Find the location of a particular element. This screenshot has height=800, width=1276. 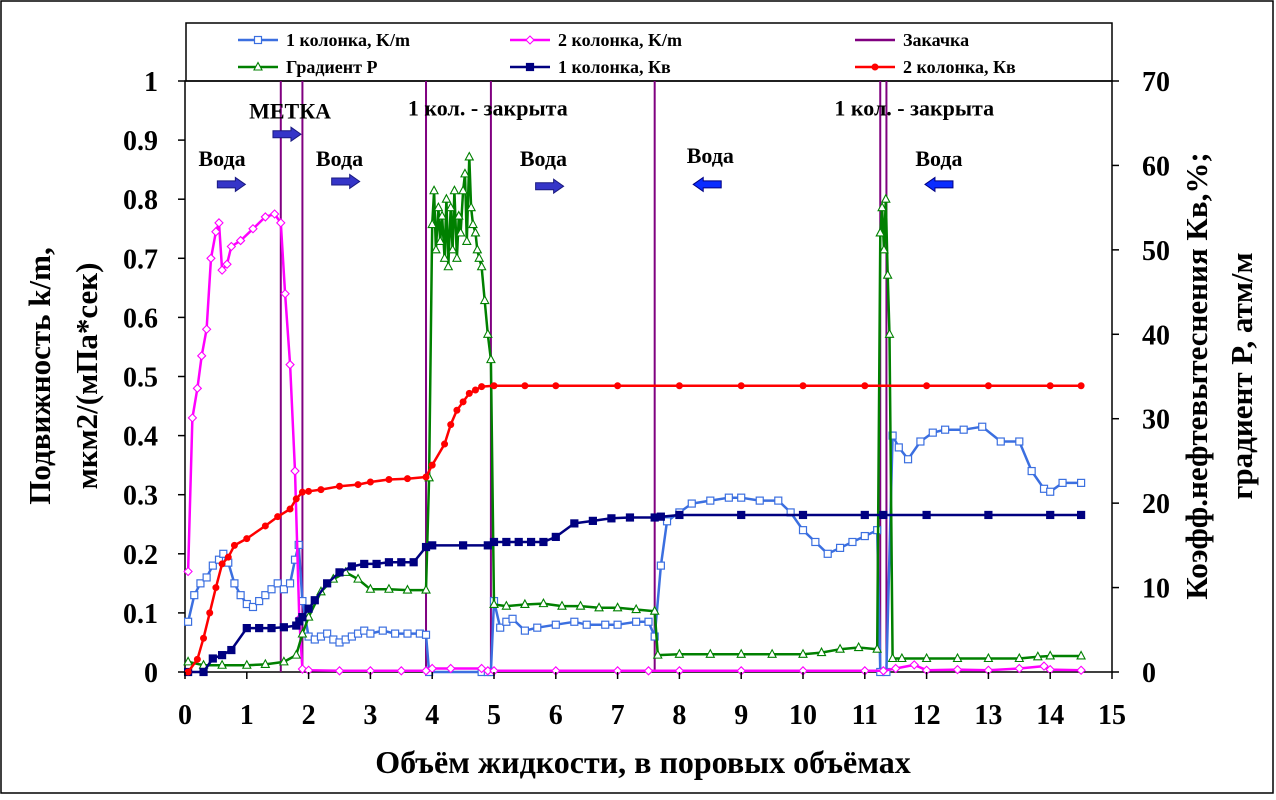

x-tick-label-9: 9 is located at coordinates (741, 715).